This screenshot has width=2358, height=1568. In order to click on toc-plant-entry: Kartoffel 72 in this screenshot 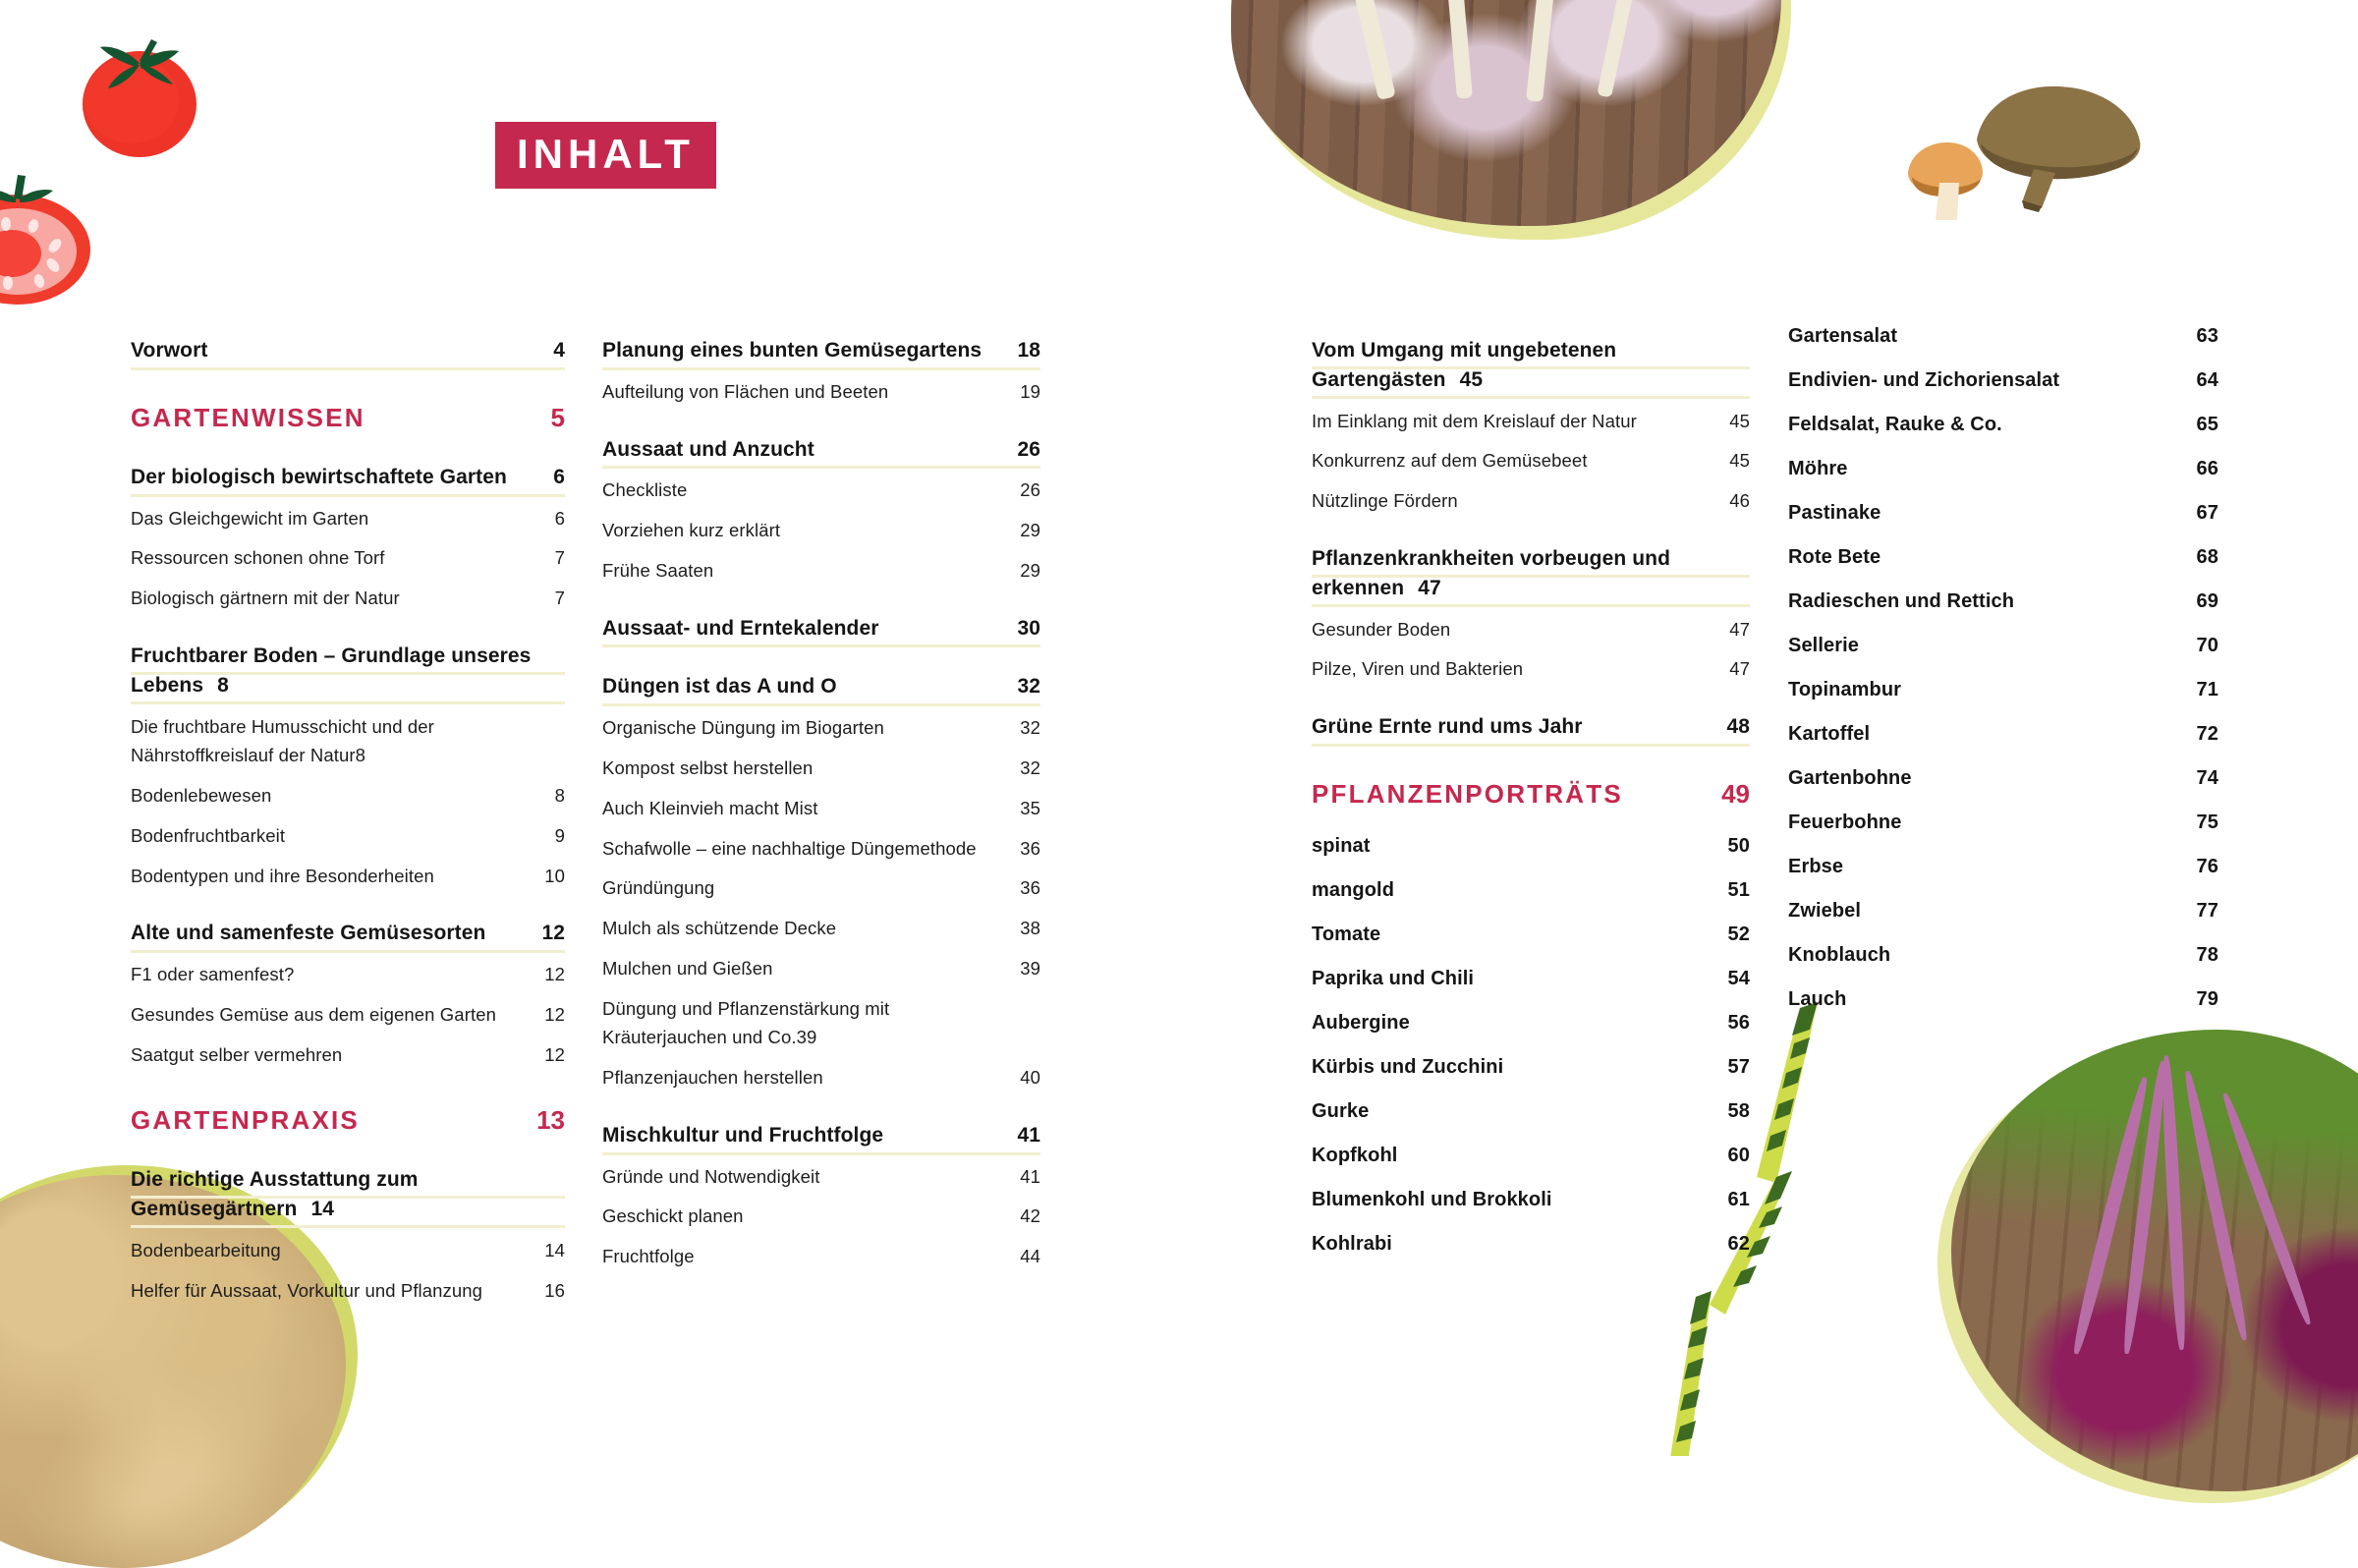, I will do `click(2003, 734)`.